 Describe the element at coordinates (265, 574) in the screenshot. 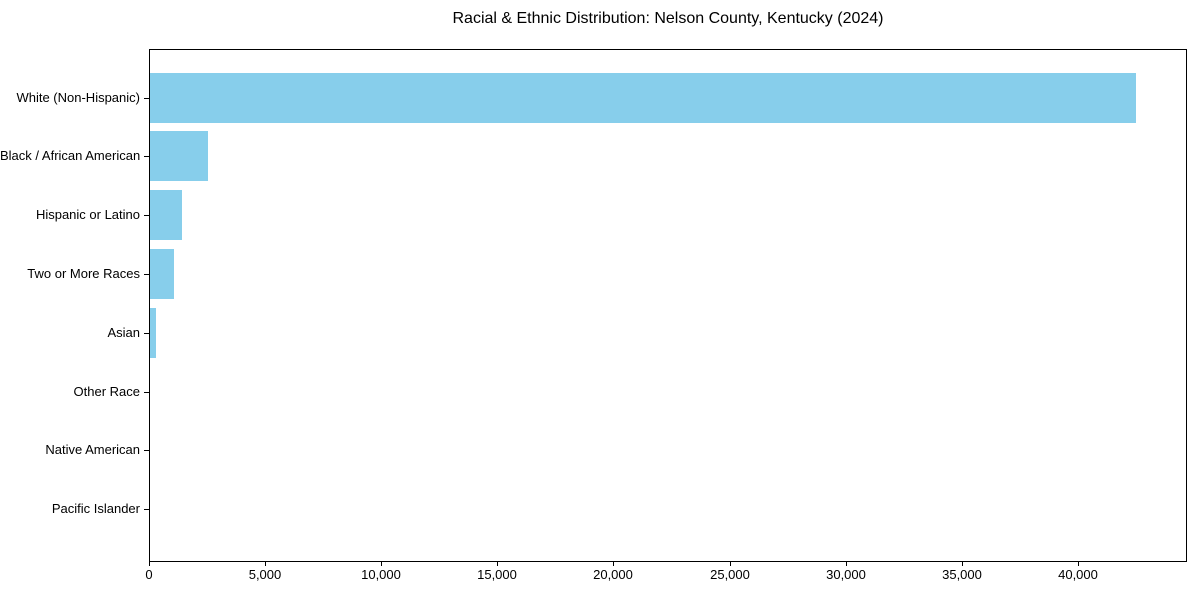

I see `x-tick-label: 5,000` at that location.